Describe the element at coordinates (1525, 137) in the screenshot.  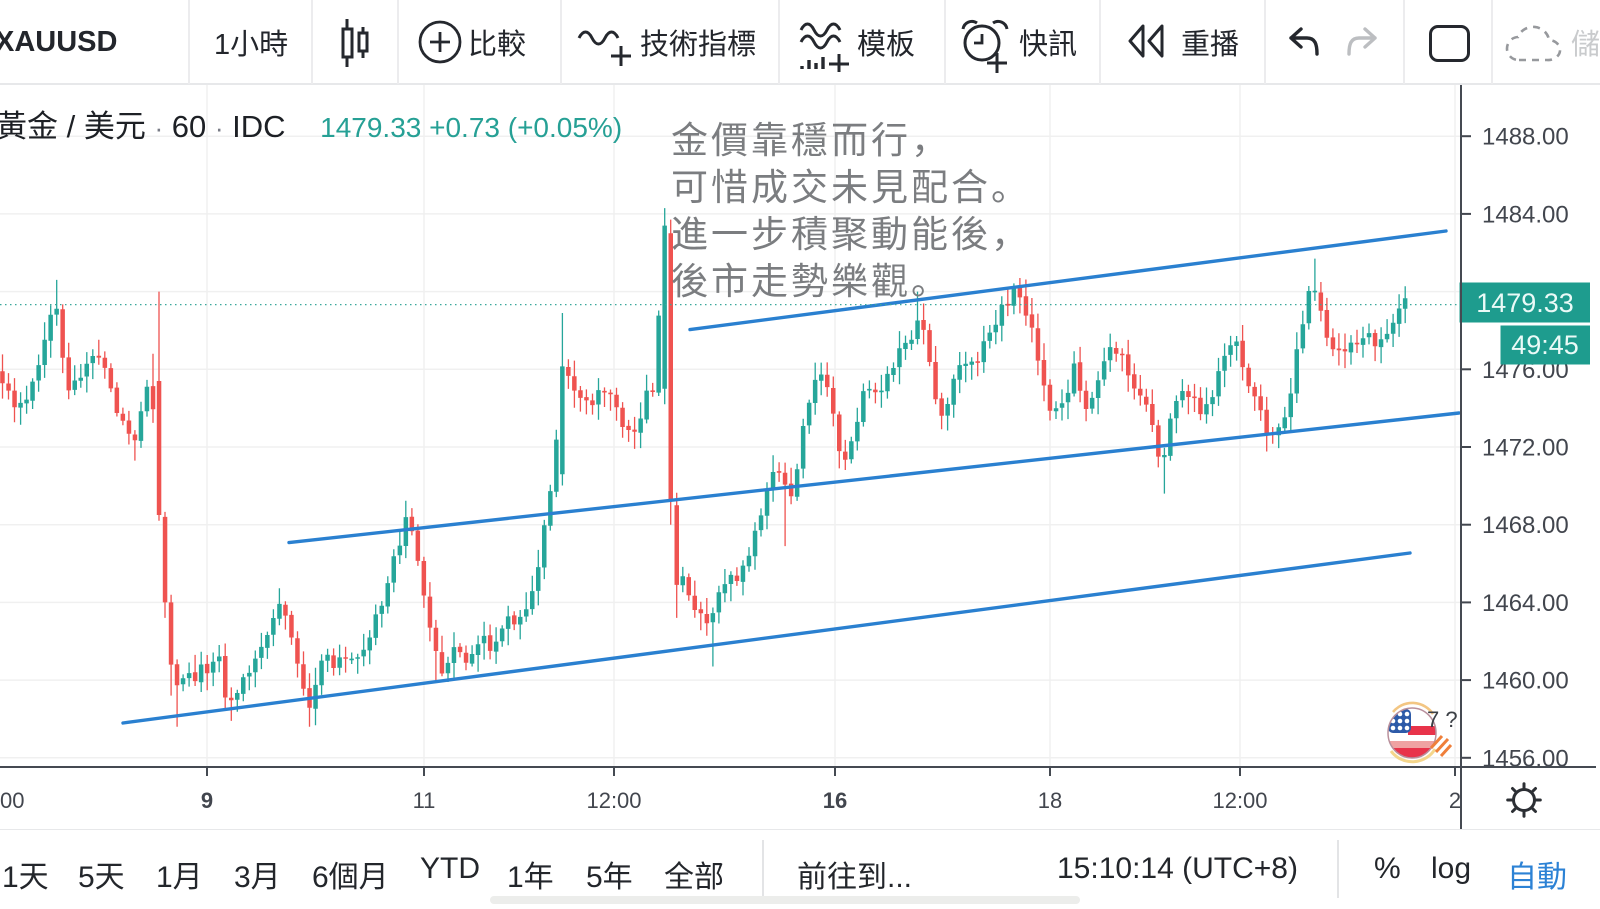
I see `svg-text: 1488.00` at that location.